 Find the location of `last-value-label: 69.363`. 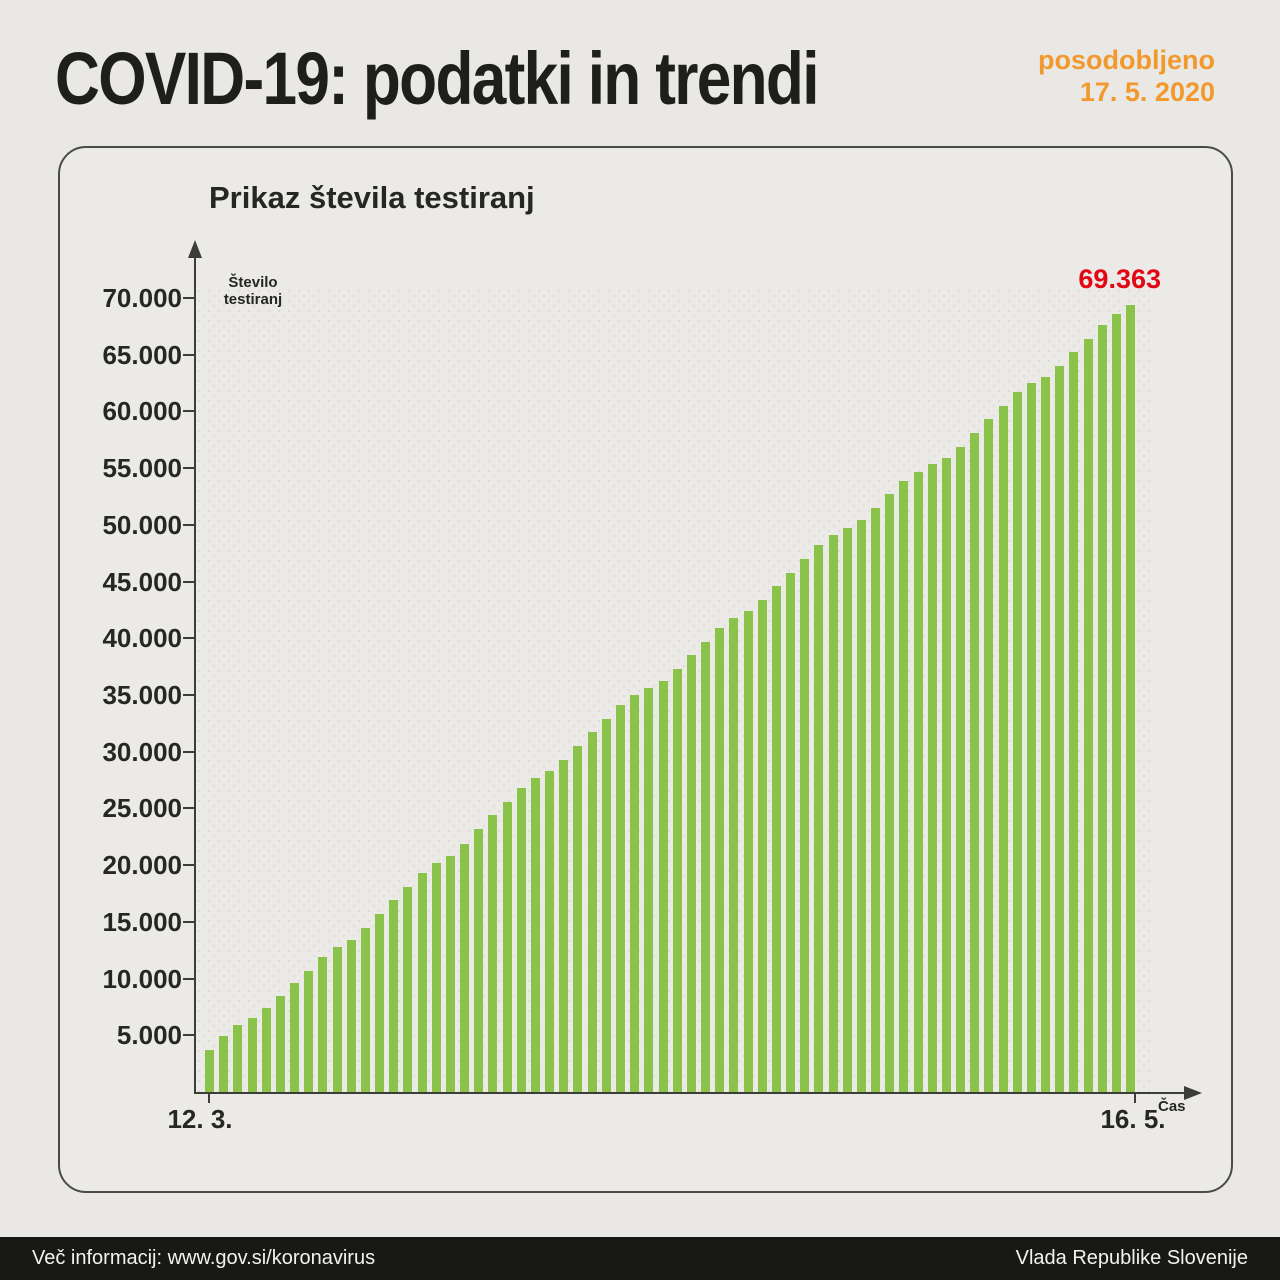

last-value-label: 69.363 is located at coordinates (1119, 279).